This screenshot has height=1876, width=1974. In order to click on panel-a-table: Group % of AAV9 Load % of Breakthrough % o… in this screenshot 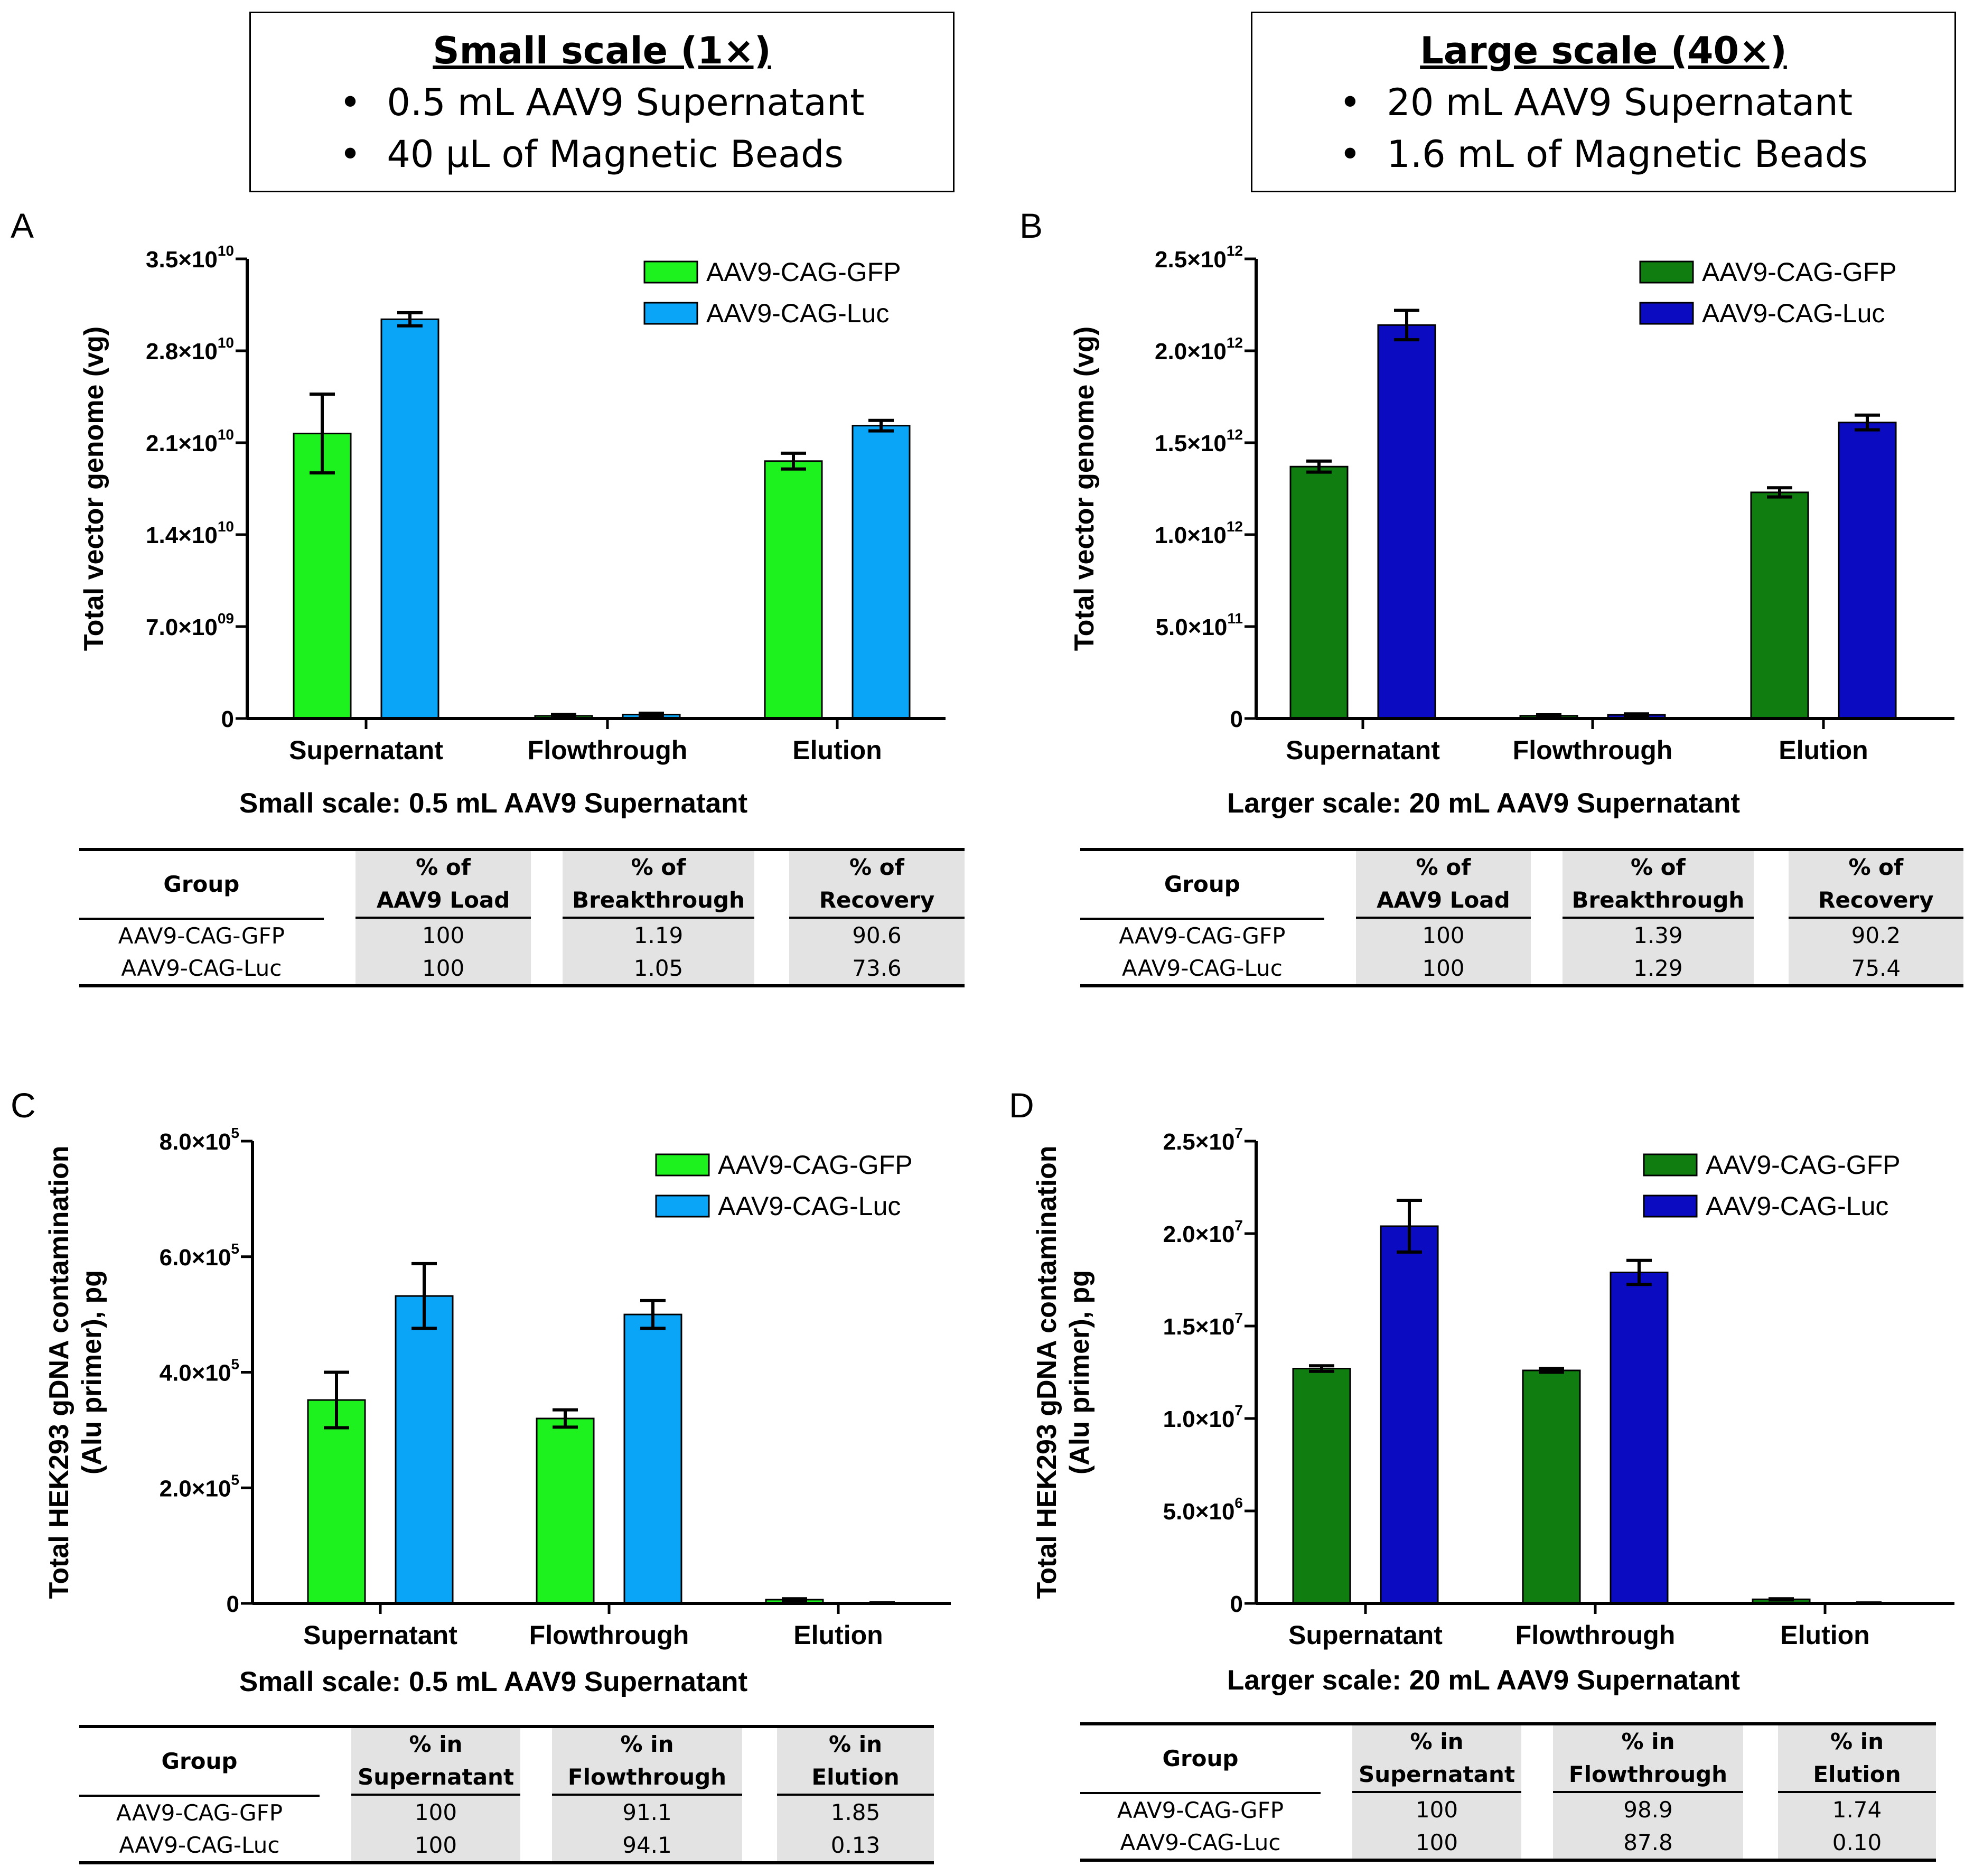, I will do `click(522, 917)`.